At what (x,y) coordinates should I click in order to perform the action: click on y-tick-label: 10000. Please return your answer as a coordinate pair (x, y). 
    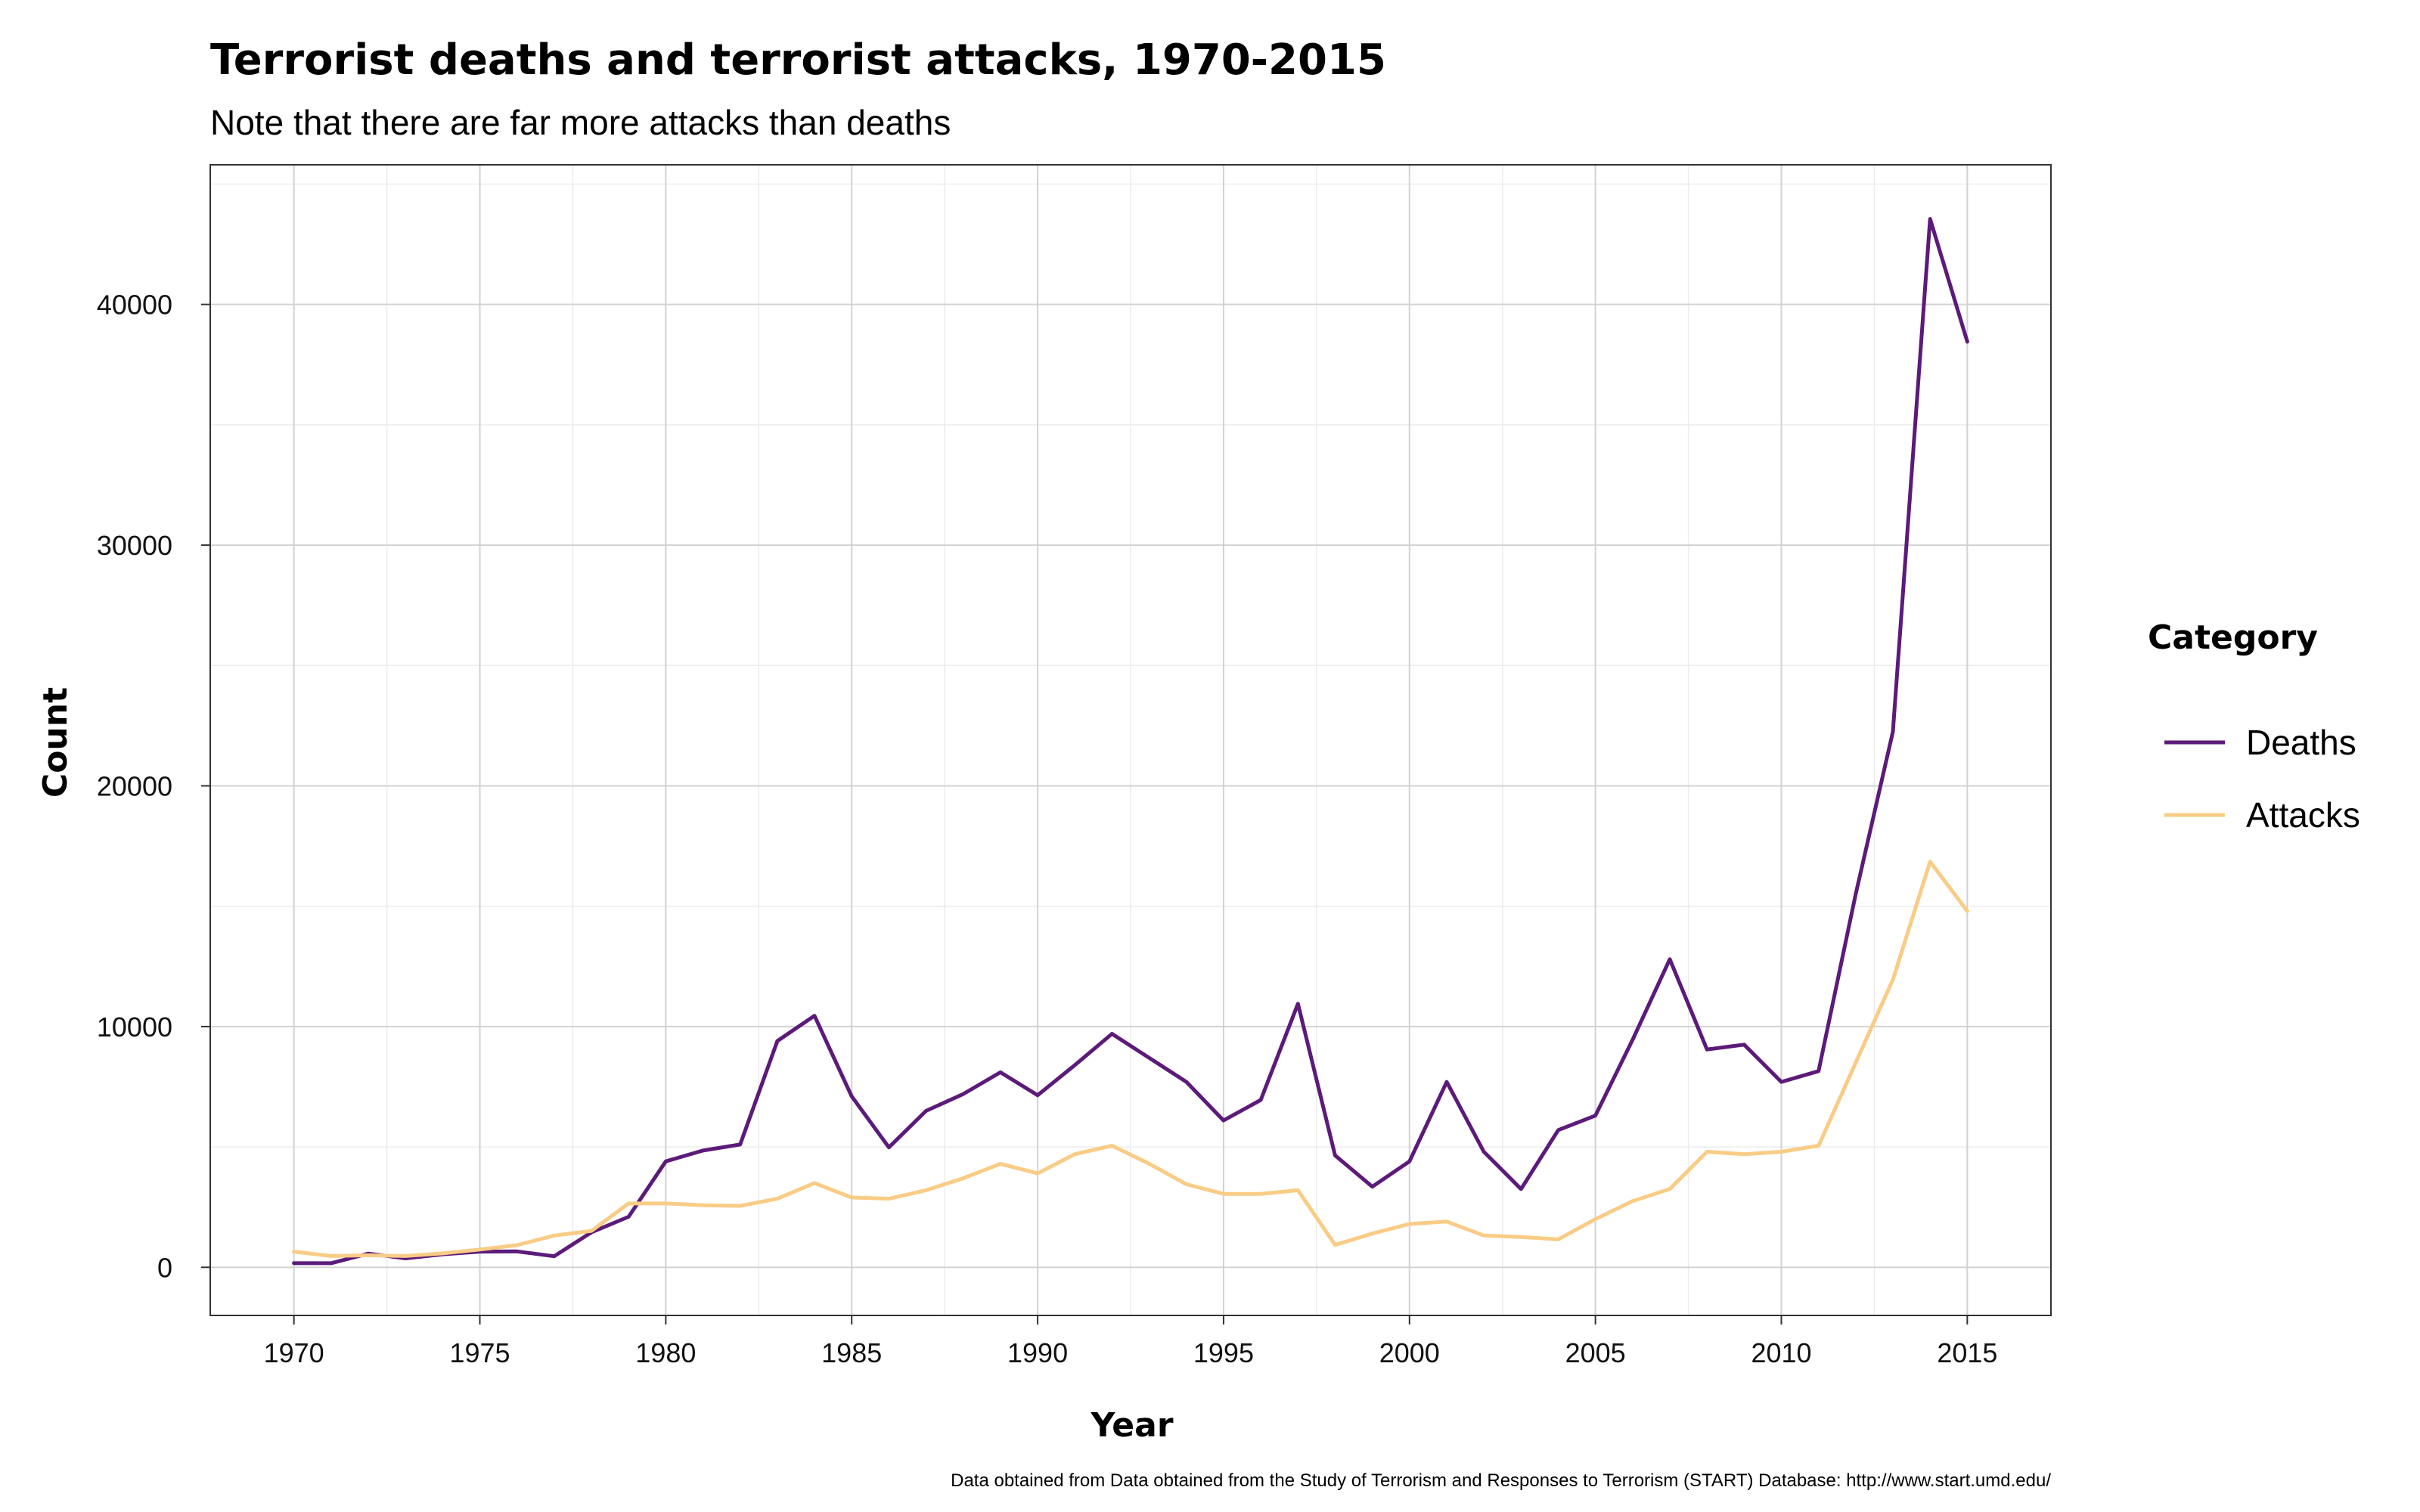
    Looking at the image, I should click on (134, 1027).